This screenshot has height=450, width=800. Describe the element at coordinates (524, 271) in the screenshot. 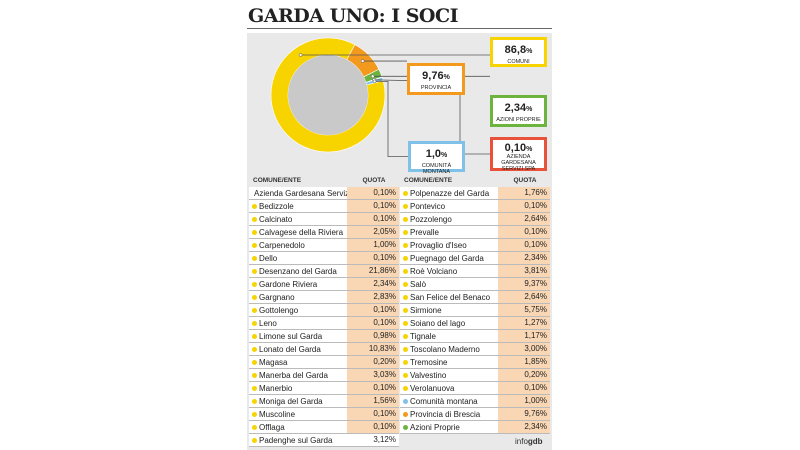

I see `row-quota: 3,81%` at that location.